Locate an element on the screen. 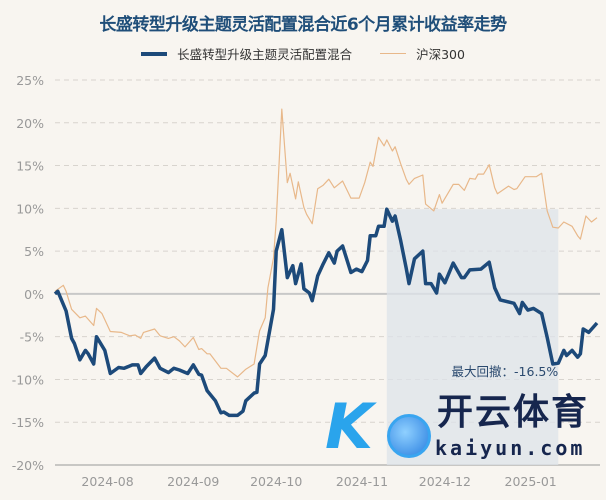 This screenshot has width=606, height=500. y-tick-label: -10% is located at coordinates (28, 379).